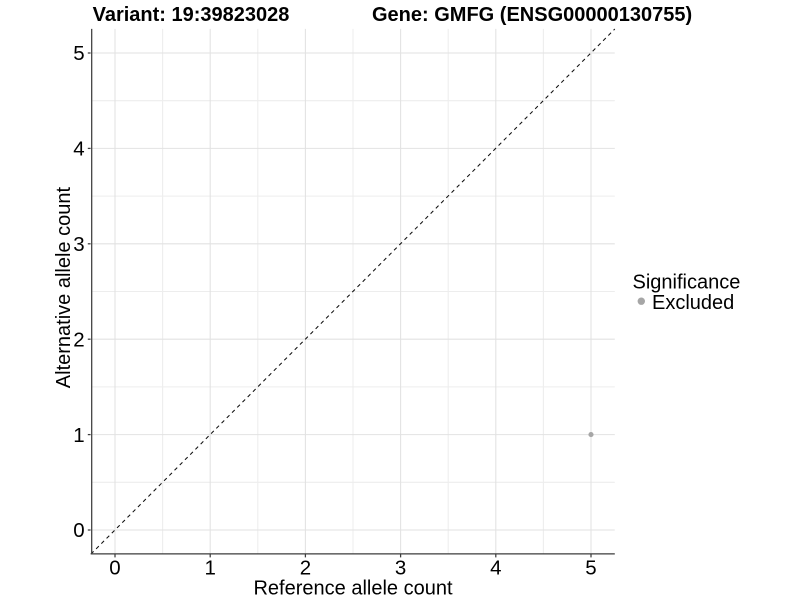 Image resolution: width=800 pixels, height=600 pixels. What do you see at coordinates (191, 15) in the screenshot?
I see `svg-text: Variant: 19:39823028` at bounding box center [191, 15].